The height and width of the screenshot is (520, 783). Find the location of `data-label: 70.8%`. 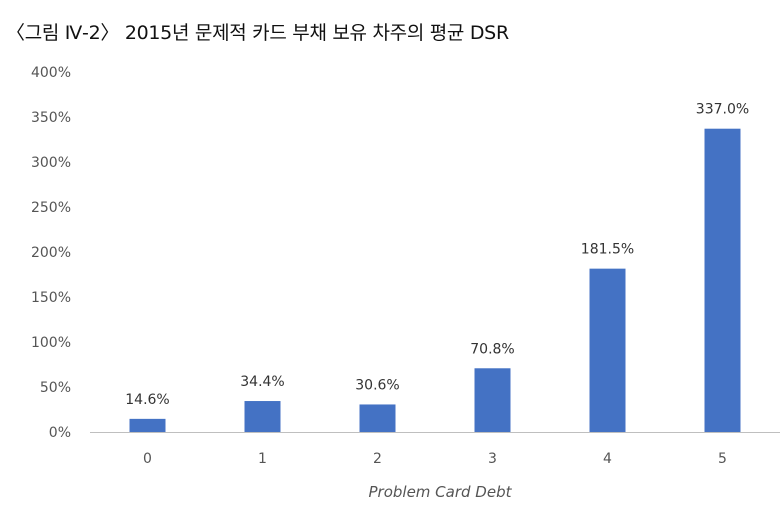

data-label: 70.8% is located at coordinates (492, 349).